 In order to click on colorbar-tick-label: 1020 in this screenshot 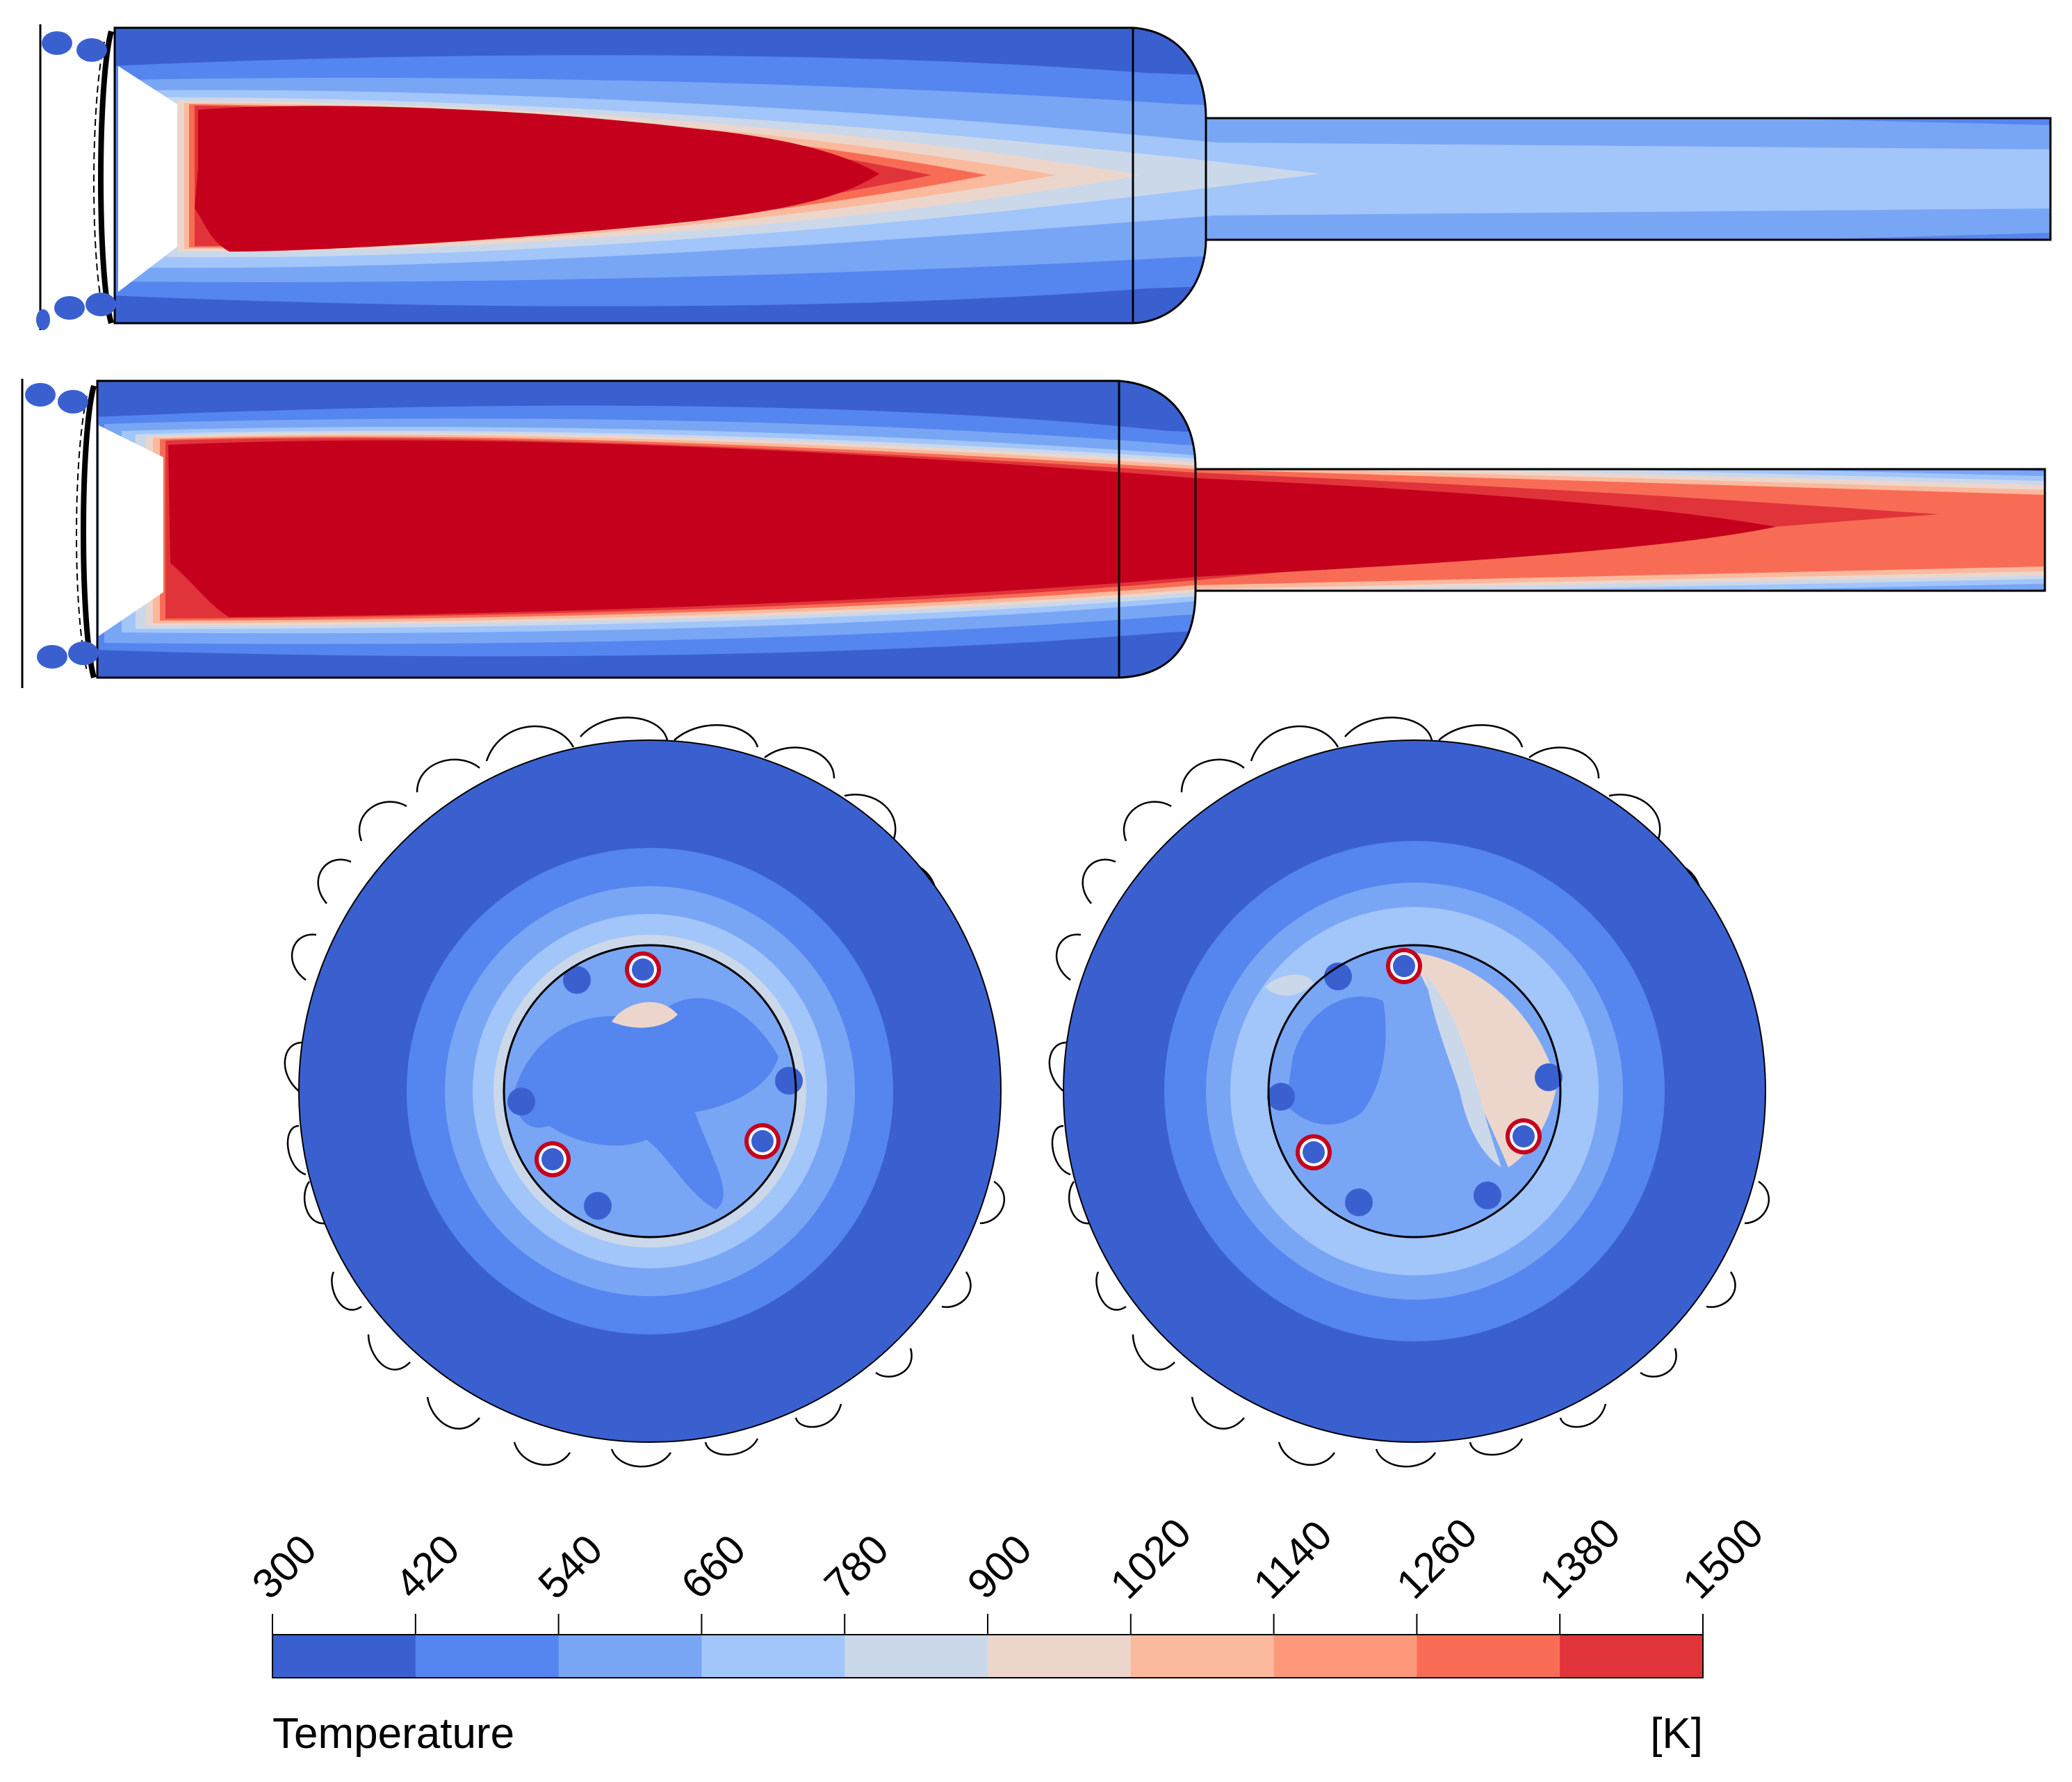, I will do `click(1151, 1558)`.